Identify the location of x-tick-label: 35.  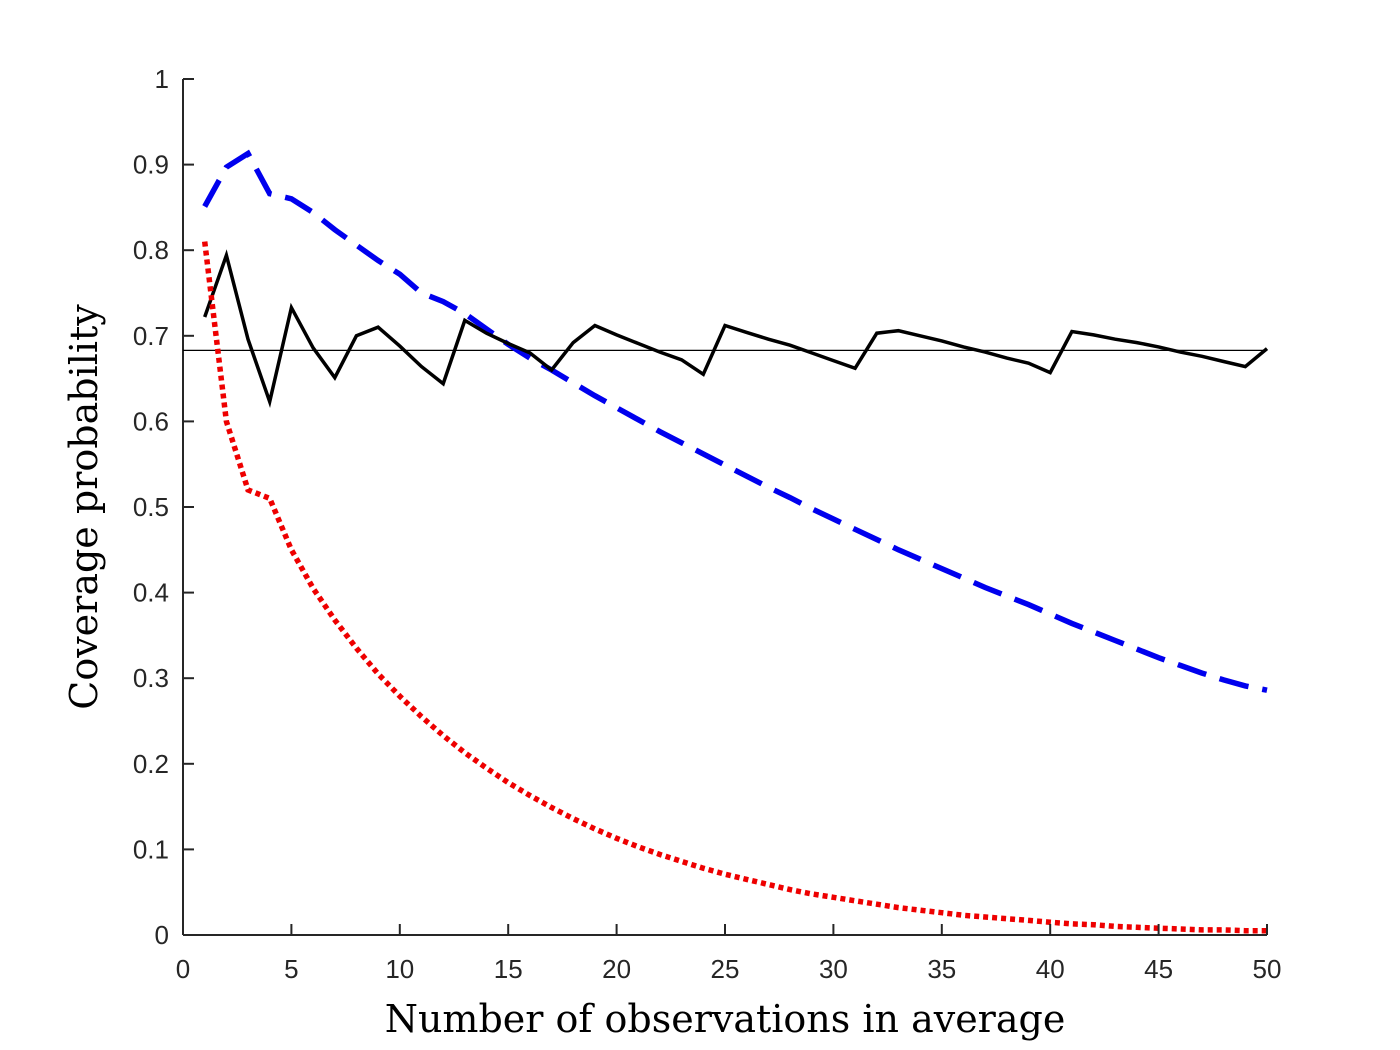
(941, 969).